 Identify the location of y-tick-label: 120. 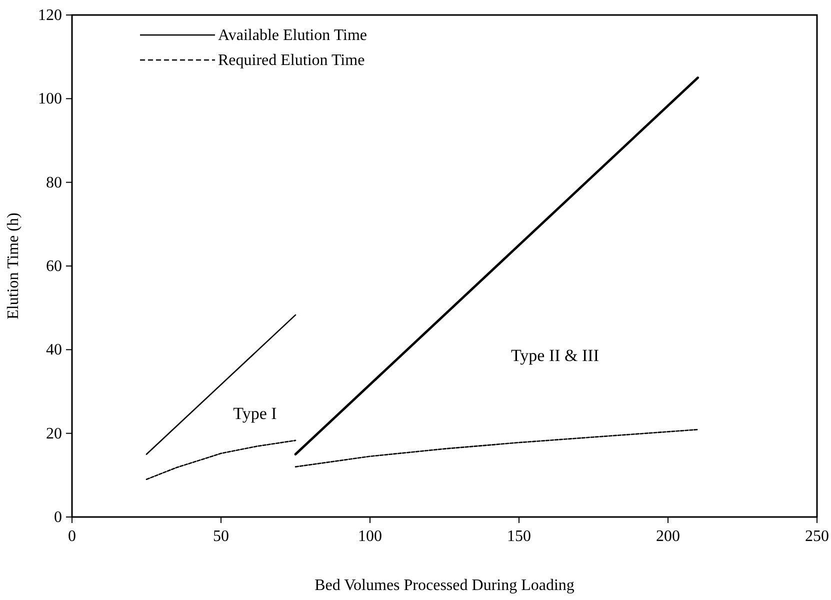
(50, 15).